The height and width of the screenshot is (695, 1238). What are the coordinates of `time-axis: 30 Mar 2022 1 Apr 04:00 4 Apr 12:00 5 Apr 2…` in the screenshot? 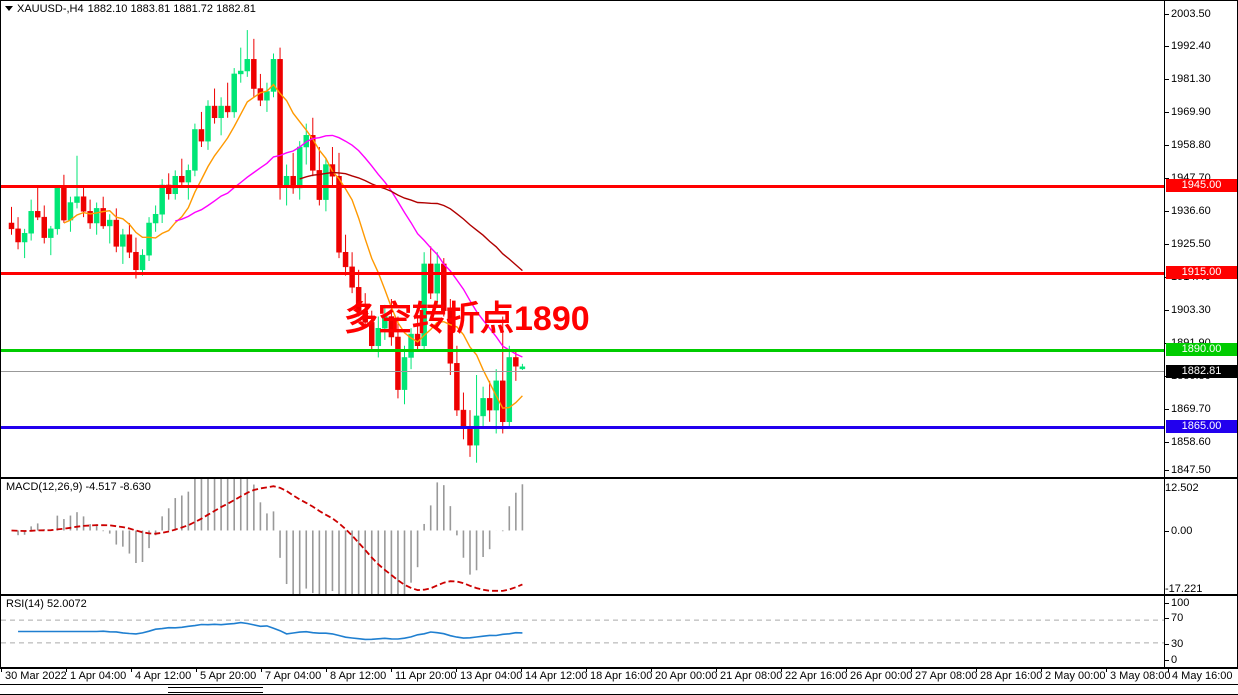 It's located at (619, 676).